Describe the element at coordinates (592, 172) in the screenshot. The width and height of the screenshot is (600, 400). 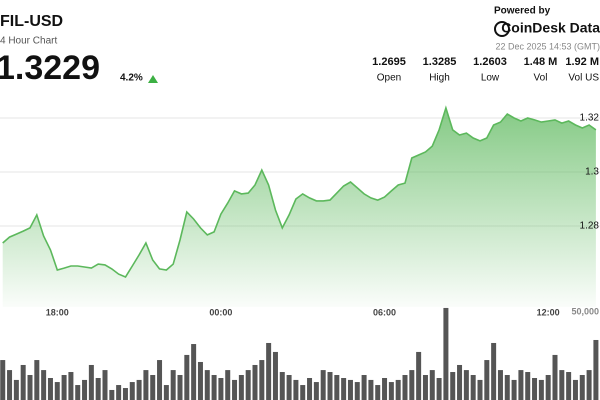
I see `y-tick-label: 1.3` at that location.